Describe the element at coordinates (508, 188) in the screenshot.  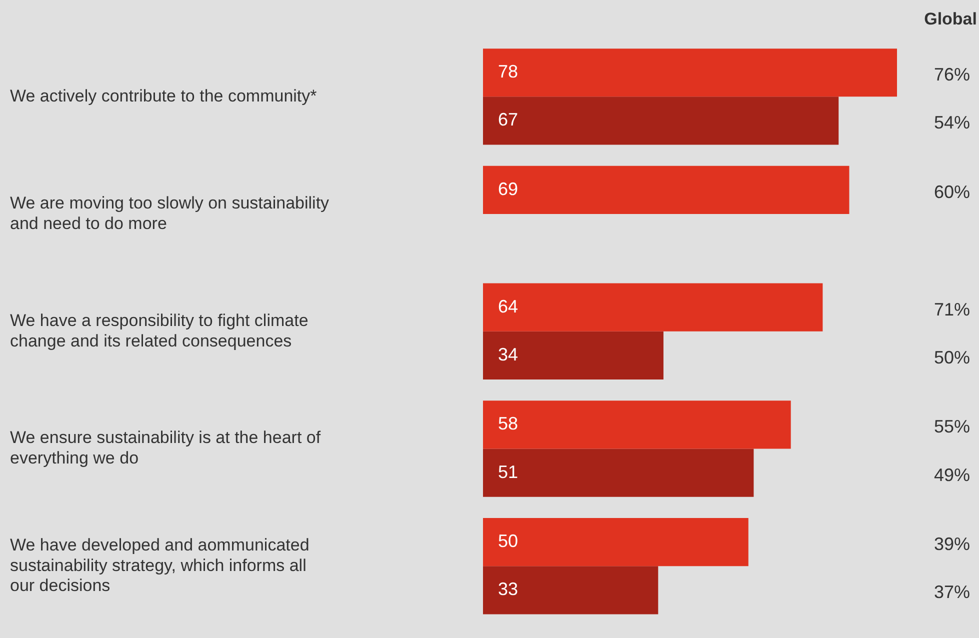
I see `data-label: 69` at that location.